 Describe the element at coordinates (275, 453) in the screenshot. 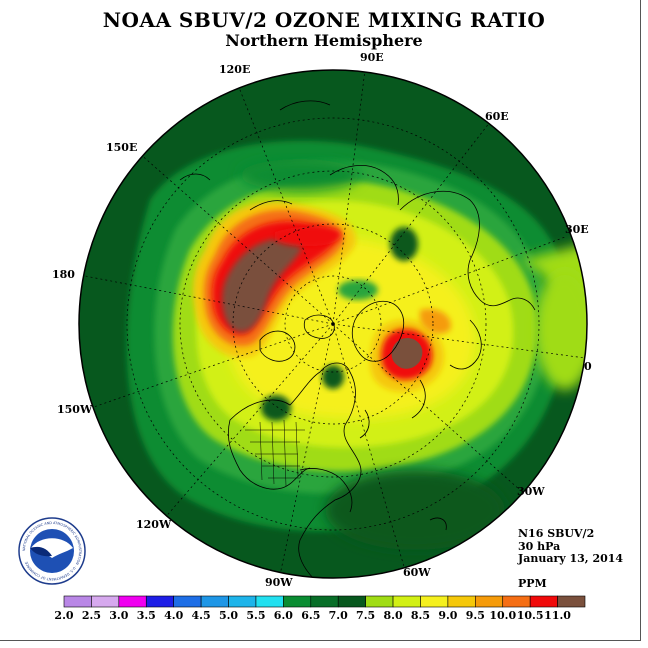

I see `state-borders` at that location.